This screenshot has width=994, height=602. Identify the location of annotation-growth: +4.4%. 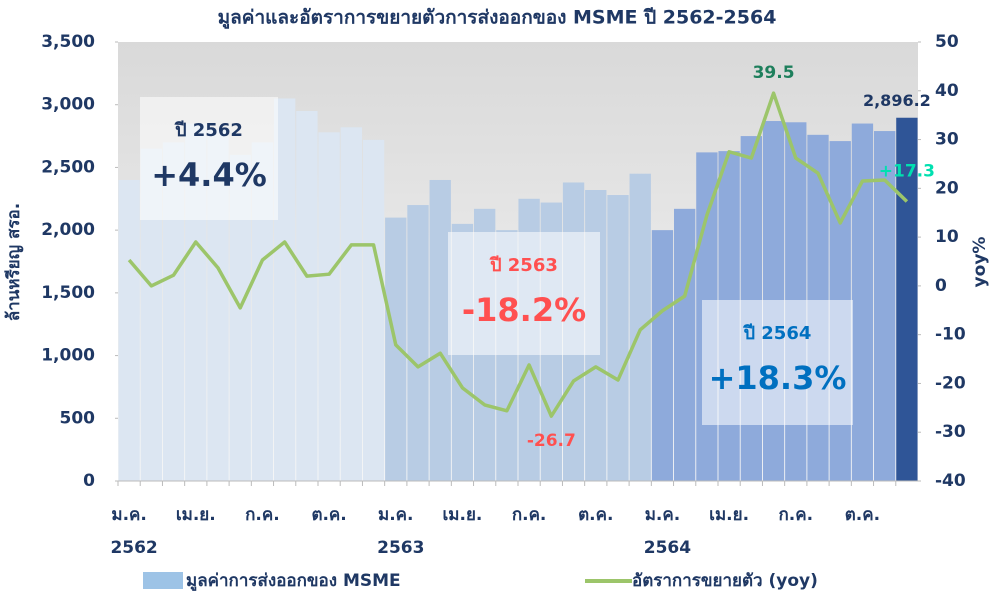
(209, 175).